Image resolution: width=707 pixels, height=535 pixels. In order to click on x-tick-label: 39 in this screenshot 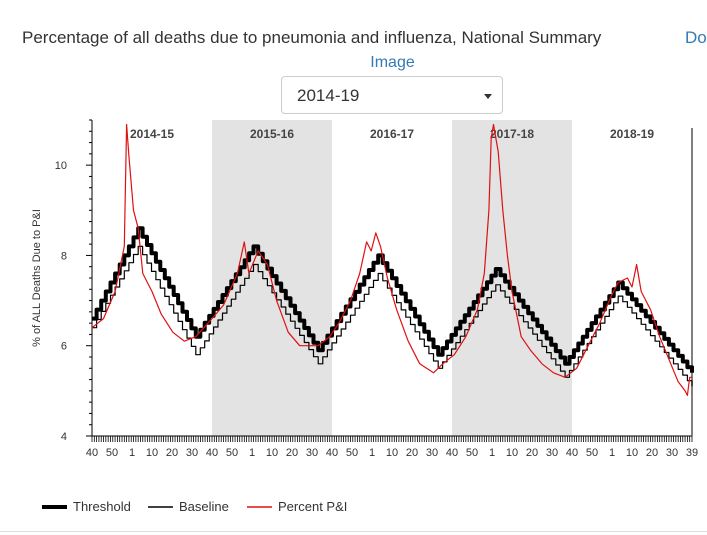, I will do `click(692, 453)`.